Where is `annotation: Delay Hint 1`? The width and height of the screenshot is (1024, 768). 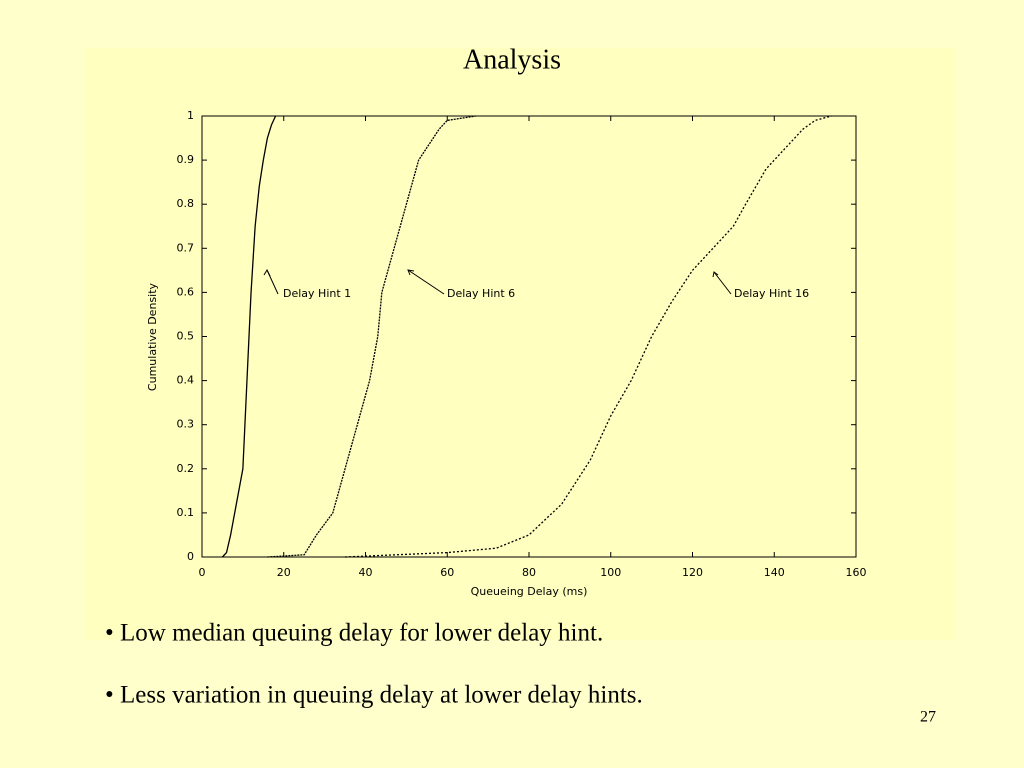
annotation: Delay Hint 1 is located at coordinates (317, 293).